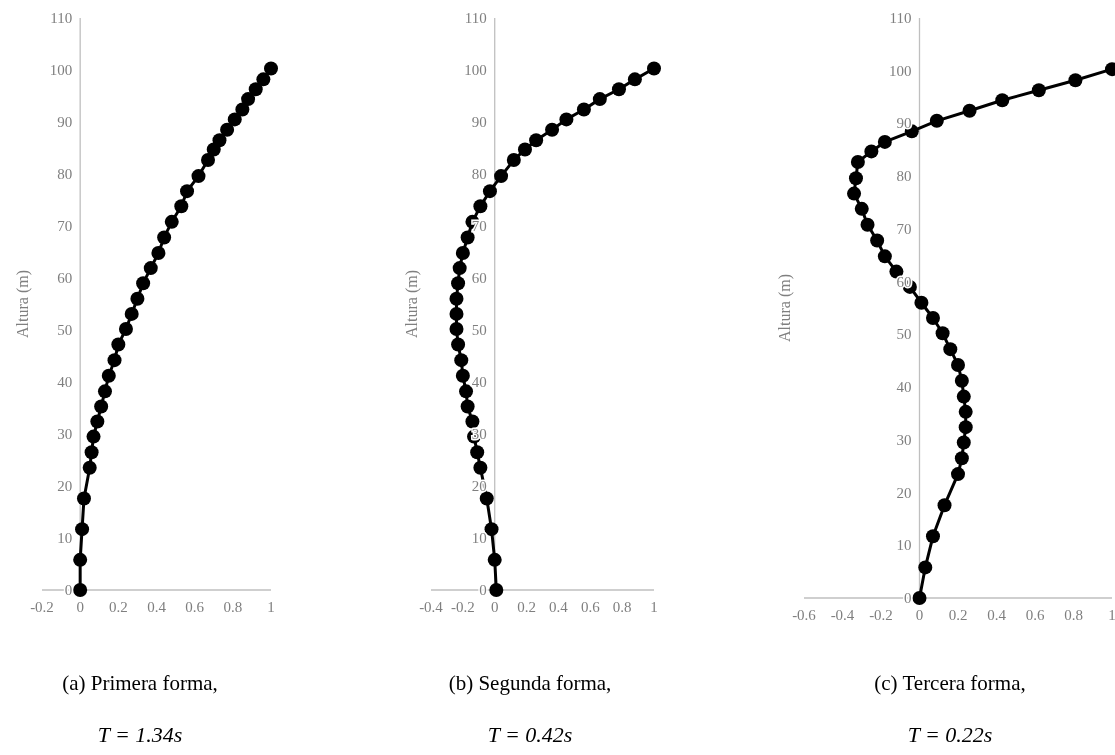 This screenshot has height=755, width=1115. I want to click on y-tick-label: 40, so click(65, 382).